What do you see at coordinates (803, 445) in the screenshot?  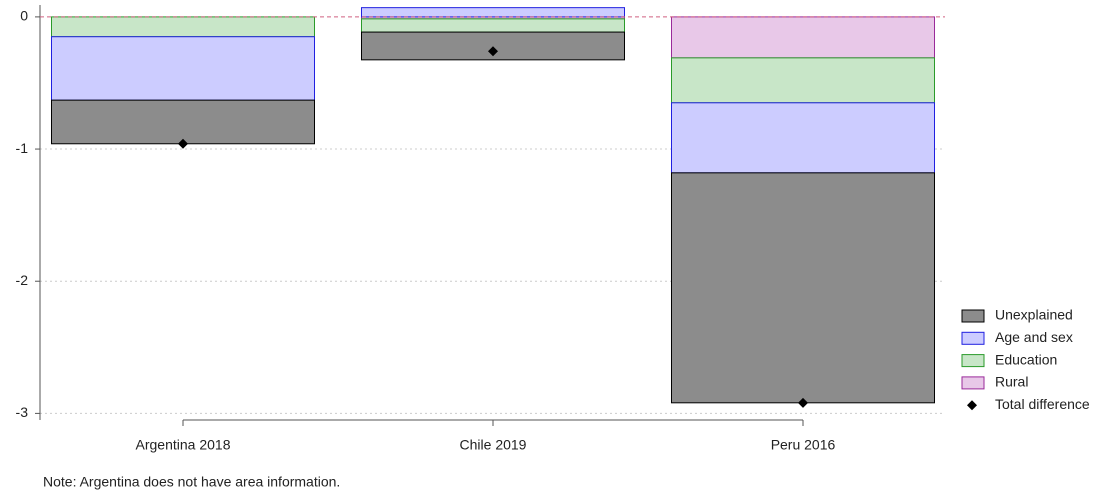 I see `x-tick-label: Peru 2016` at bounding box center [803, 445].